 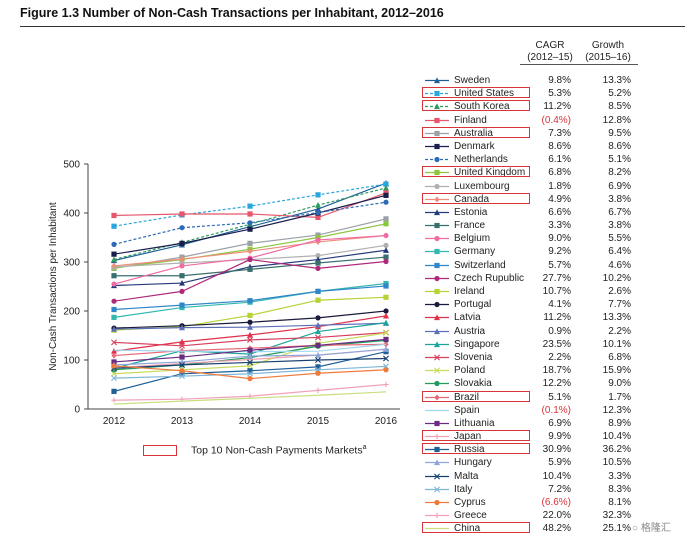 I want to click on cagr-value: 6.1%, so click(x=559, y=160).